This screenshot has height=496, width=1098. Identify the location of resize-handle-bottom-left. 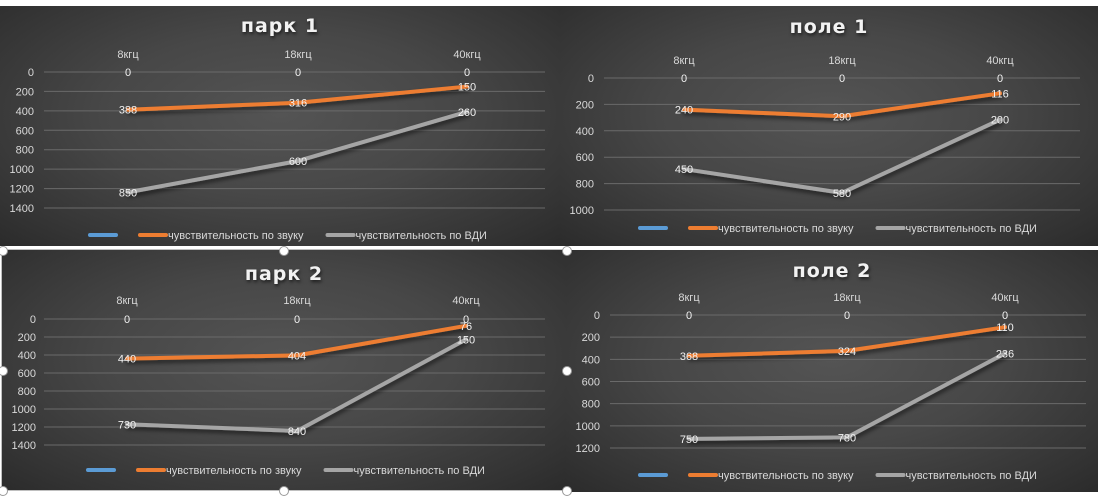
(4, 491).